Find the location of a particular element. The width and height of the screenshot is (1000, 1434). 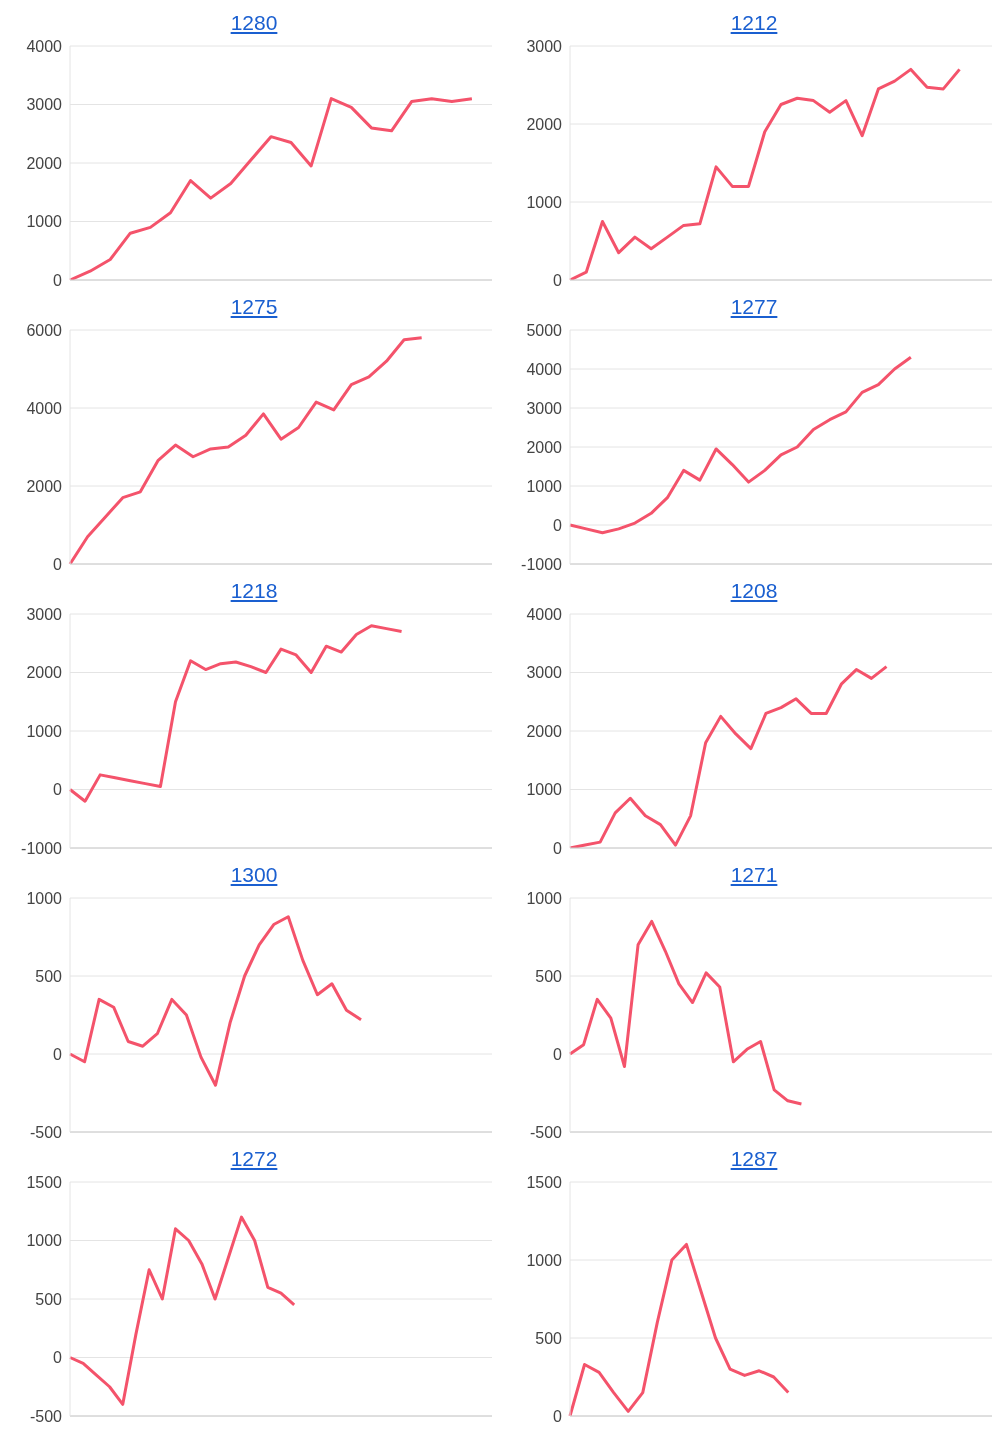

chart-title: 1272 is located at coordinates (254, 1159).